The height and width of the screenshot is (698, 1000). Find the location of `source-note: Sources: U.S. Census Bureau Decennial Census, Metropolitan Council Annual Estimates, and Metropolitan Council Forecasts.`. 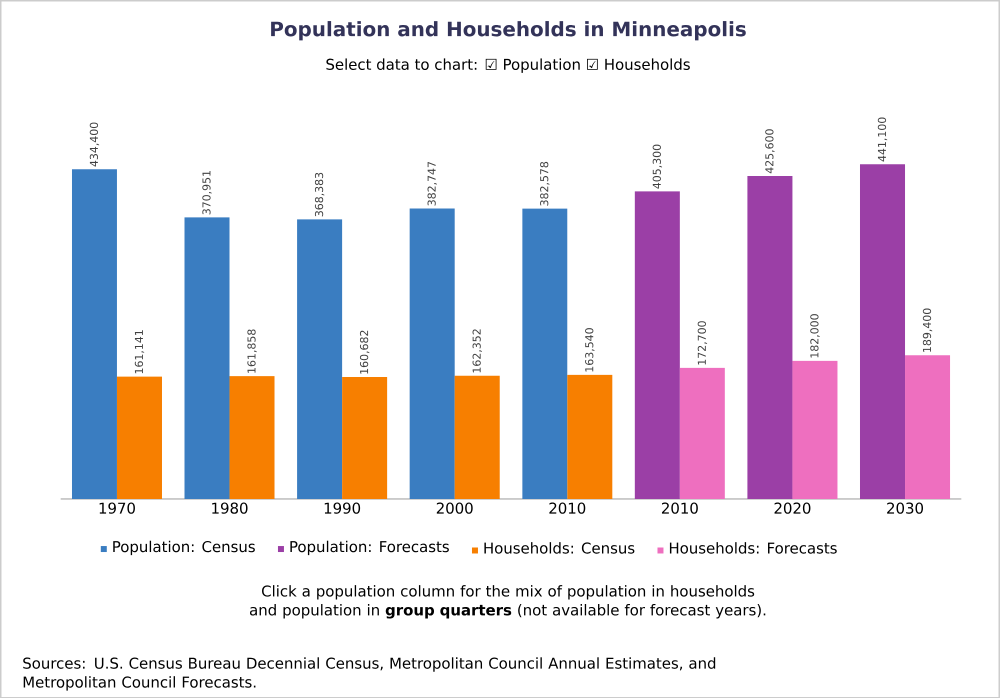

source-note: Sources: U.S. Census Bureau Decennial Census, Metropolitan Council Annual Estimates, and Metropolitan Council Forecasts. is located at coordinates (369, 673).